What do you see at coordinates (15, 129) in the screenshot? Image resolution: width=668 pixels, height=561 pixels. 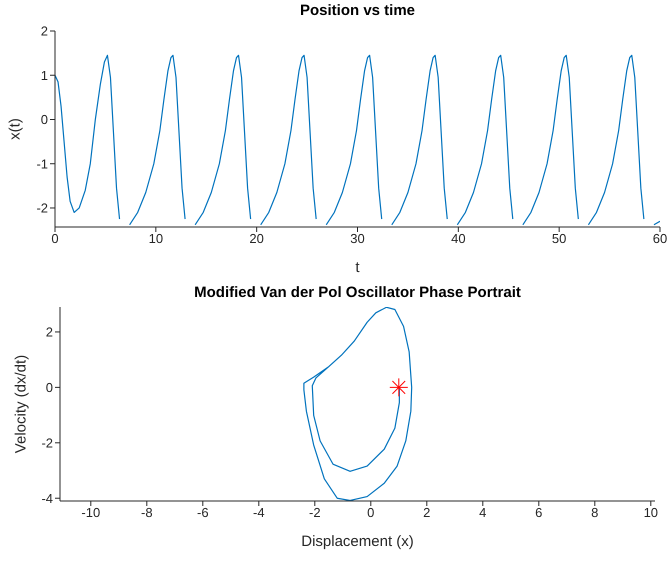 I see `y-axis-title: x(t)` at bounding box center [15, 129].